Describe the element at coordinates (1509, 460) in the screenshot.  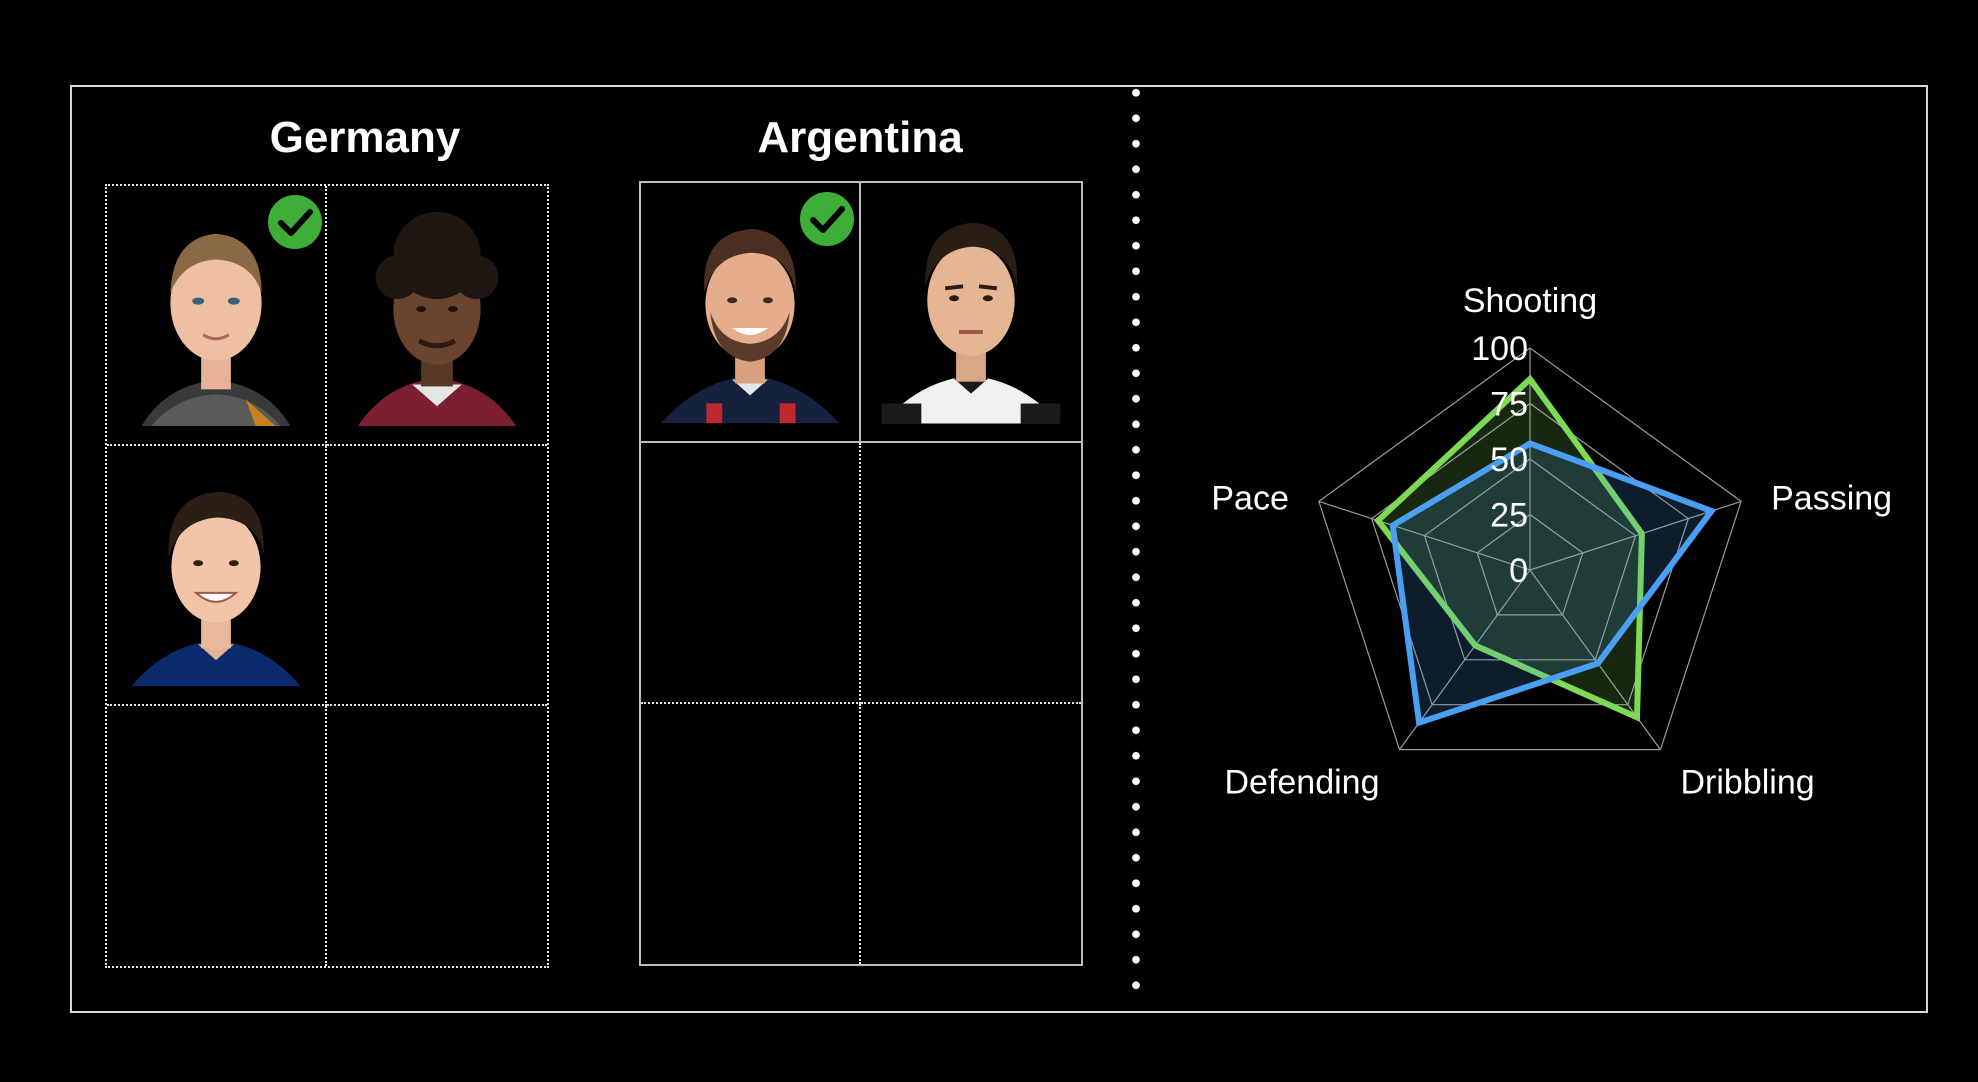
I see `radar-tick-label: 50` at that location.